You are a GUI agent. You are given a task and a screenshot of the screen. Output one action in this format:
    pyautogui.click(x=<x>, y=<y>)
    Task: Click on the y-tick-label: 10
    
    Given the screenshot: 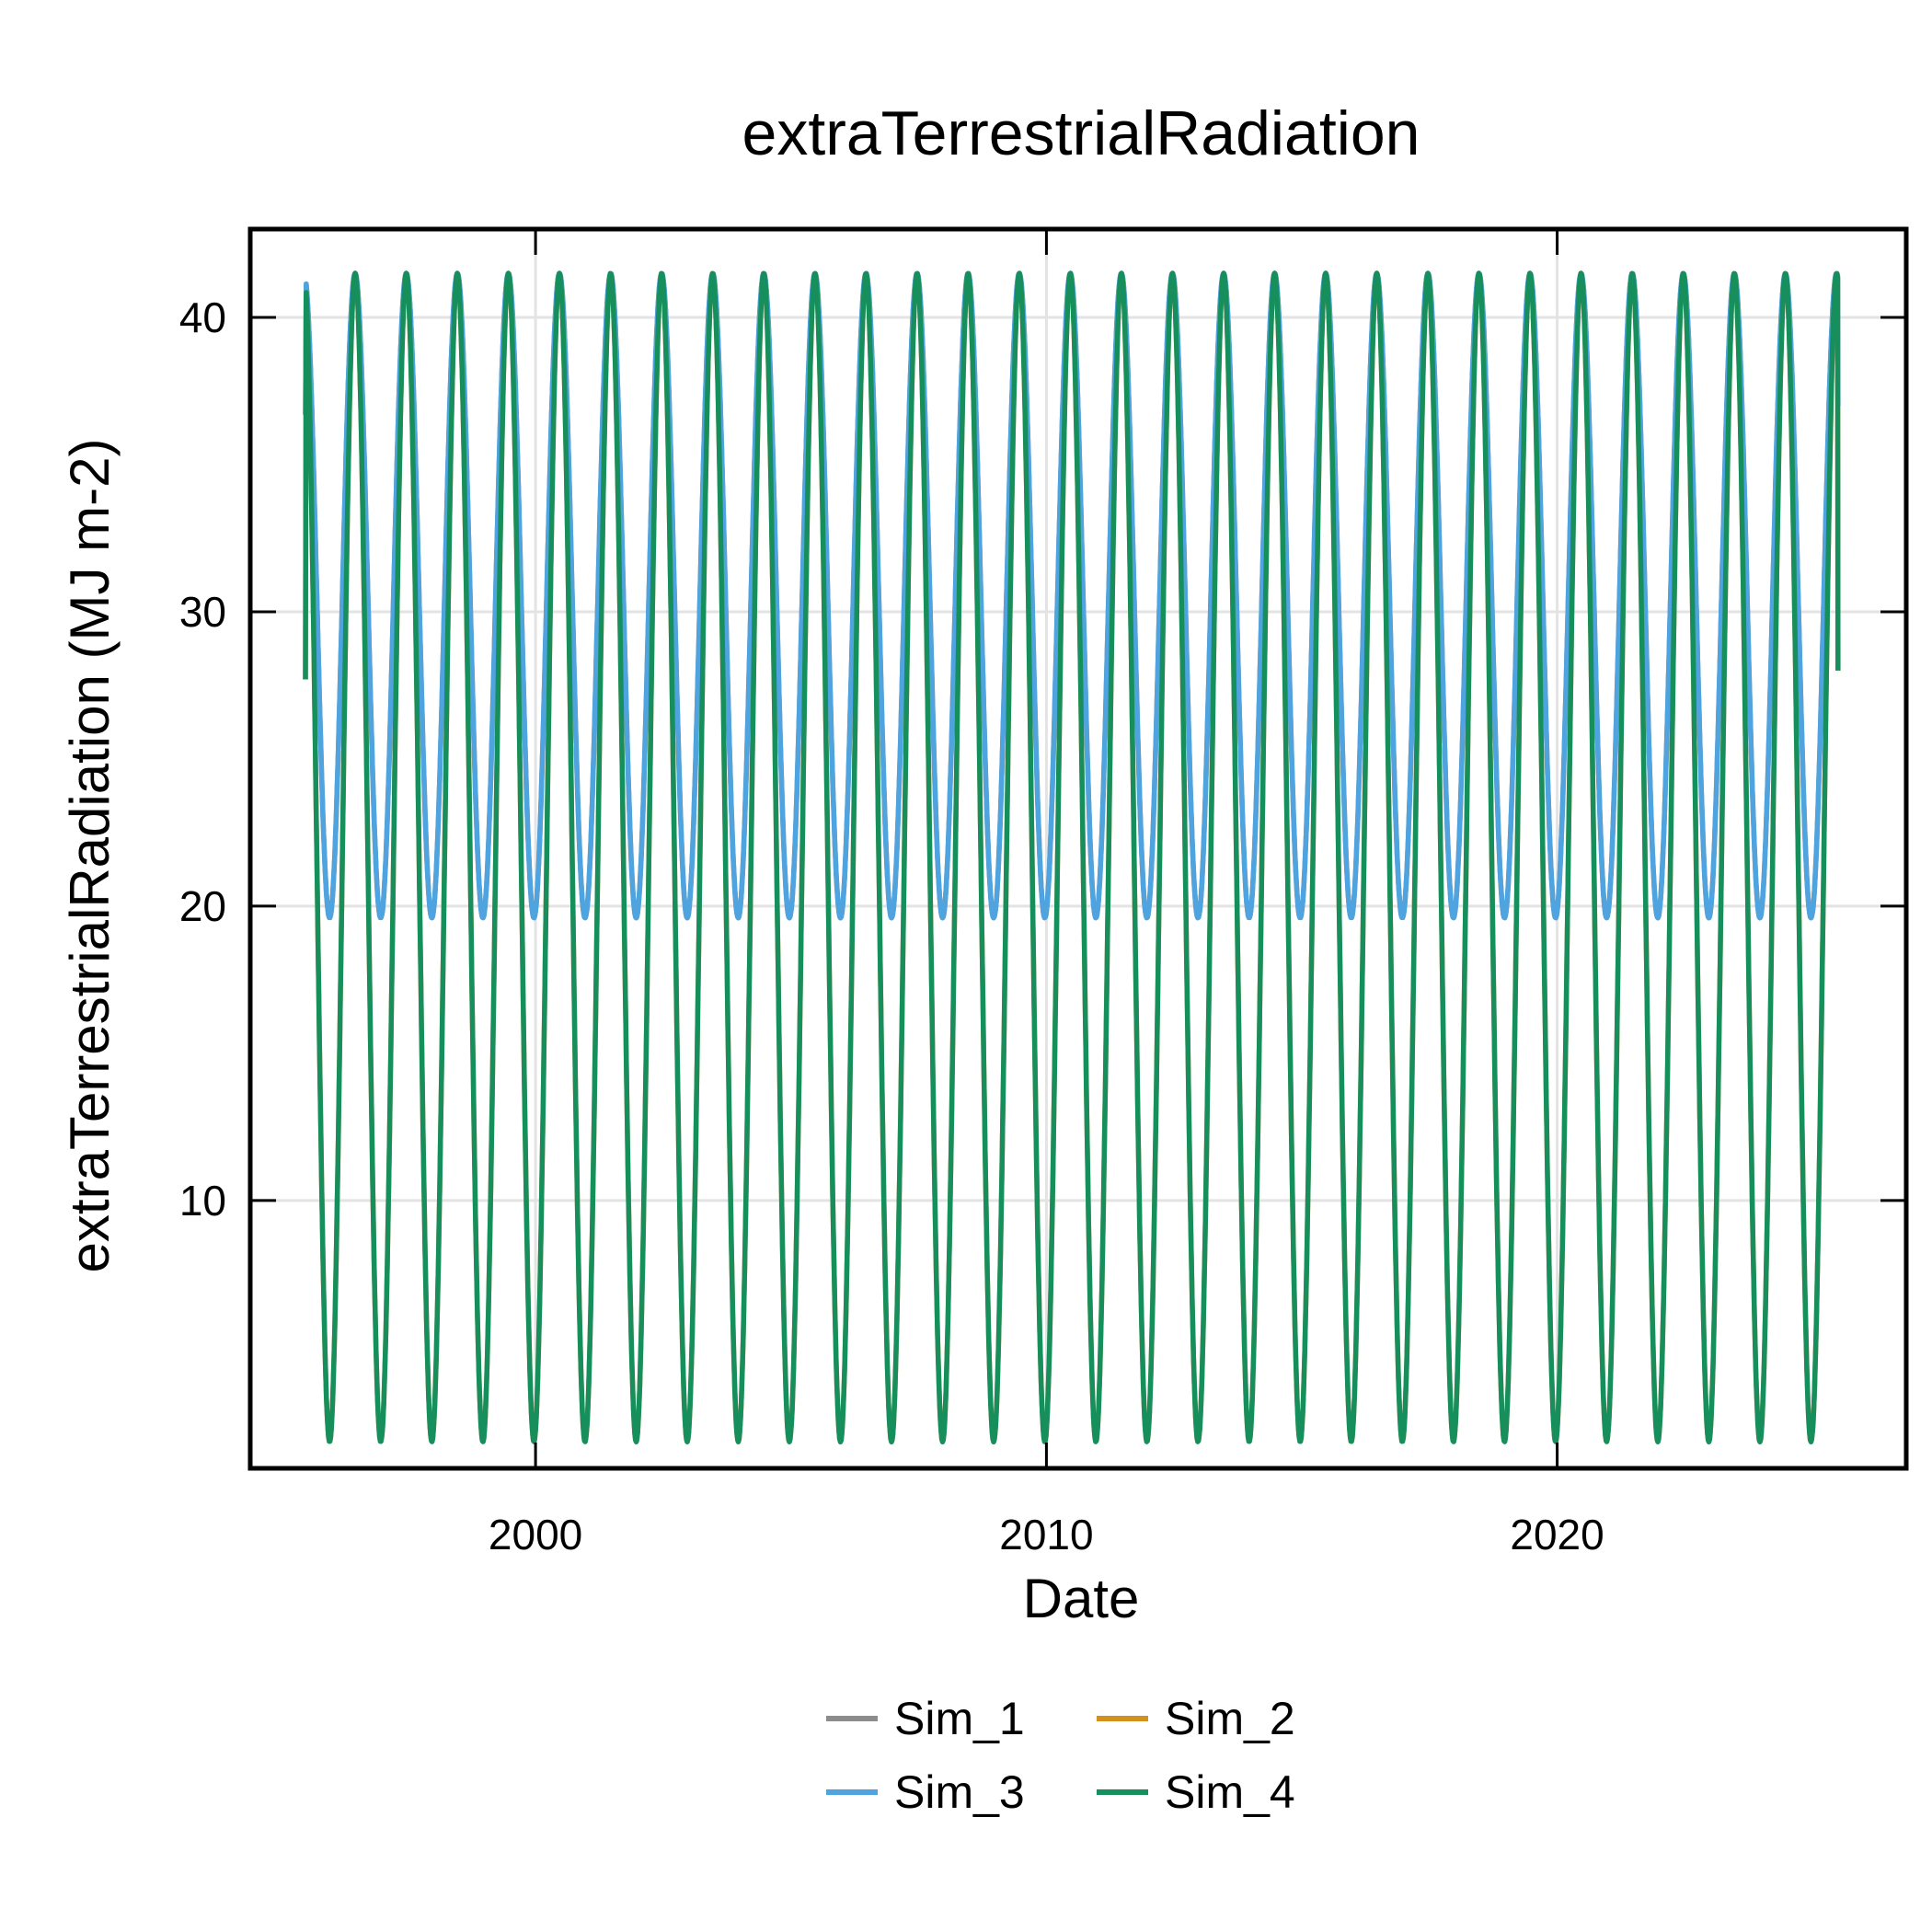 What is the action you would take?
    pyautogui.click(x=202, y=1201)
    